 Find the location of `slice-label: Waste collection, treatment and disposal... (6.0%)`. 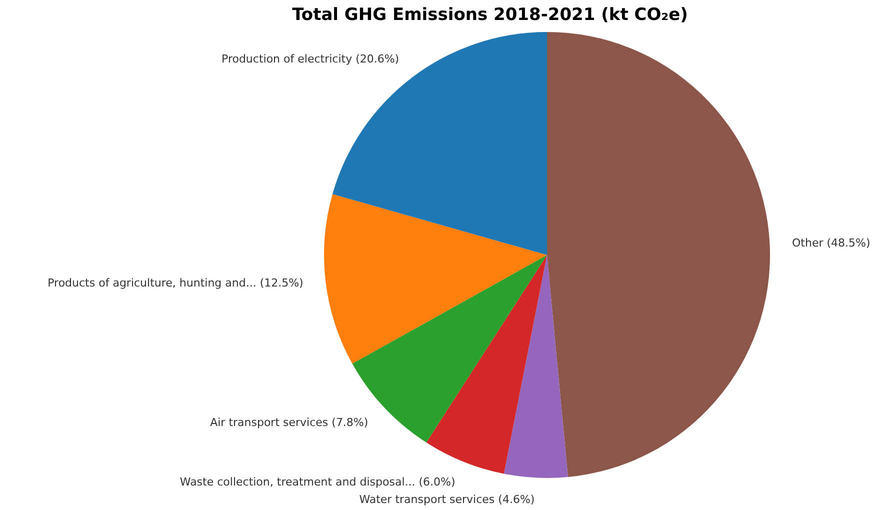

slice-label: Waste collection, treatment and disposal... (6.0%) is located at coordinates (318, 482).